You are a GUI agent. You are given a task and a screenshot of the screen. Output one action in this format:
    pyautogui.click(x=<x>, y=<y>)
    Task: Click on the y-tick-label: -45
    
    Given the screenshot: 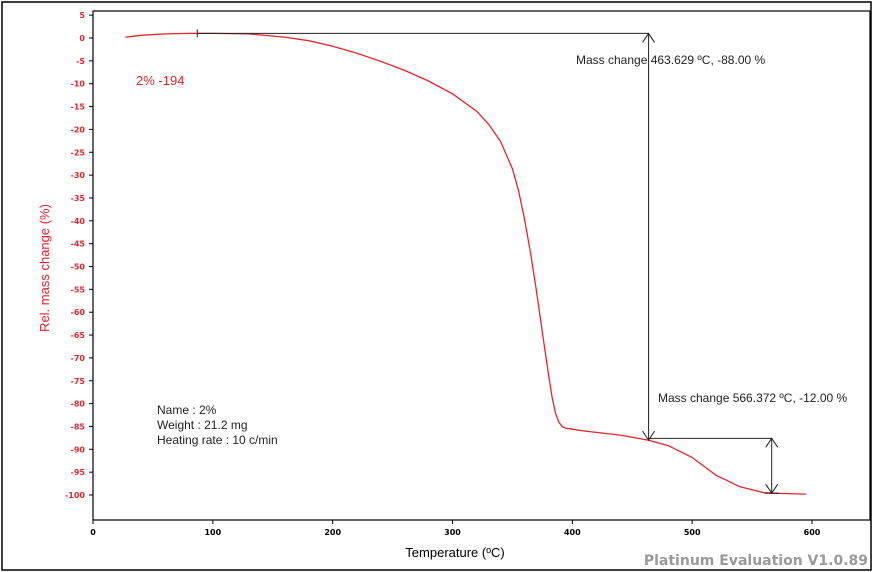 What is the action you would take?
    pyautogui.click(x=78, y=244)
    